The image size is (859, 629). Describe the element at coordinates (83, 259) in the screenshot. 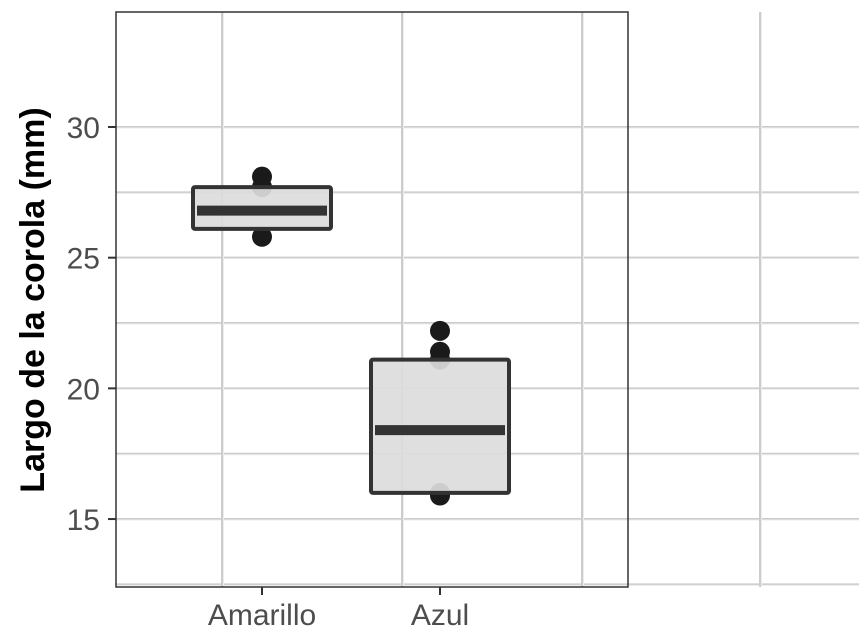

I see `y-tick-label: 25` at that location.